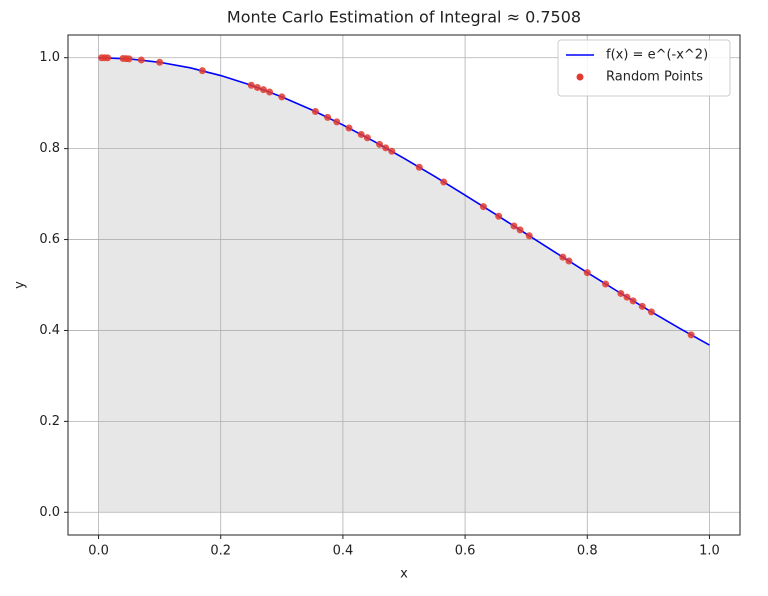 The width and height of the screenshot is (768, 596). What do you see at coordinates (49, 512) in the screenshot?
I see `y-tick-label: 0.0` at bounding box center [49, 512].